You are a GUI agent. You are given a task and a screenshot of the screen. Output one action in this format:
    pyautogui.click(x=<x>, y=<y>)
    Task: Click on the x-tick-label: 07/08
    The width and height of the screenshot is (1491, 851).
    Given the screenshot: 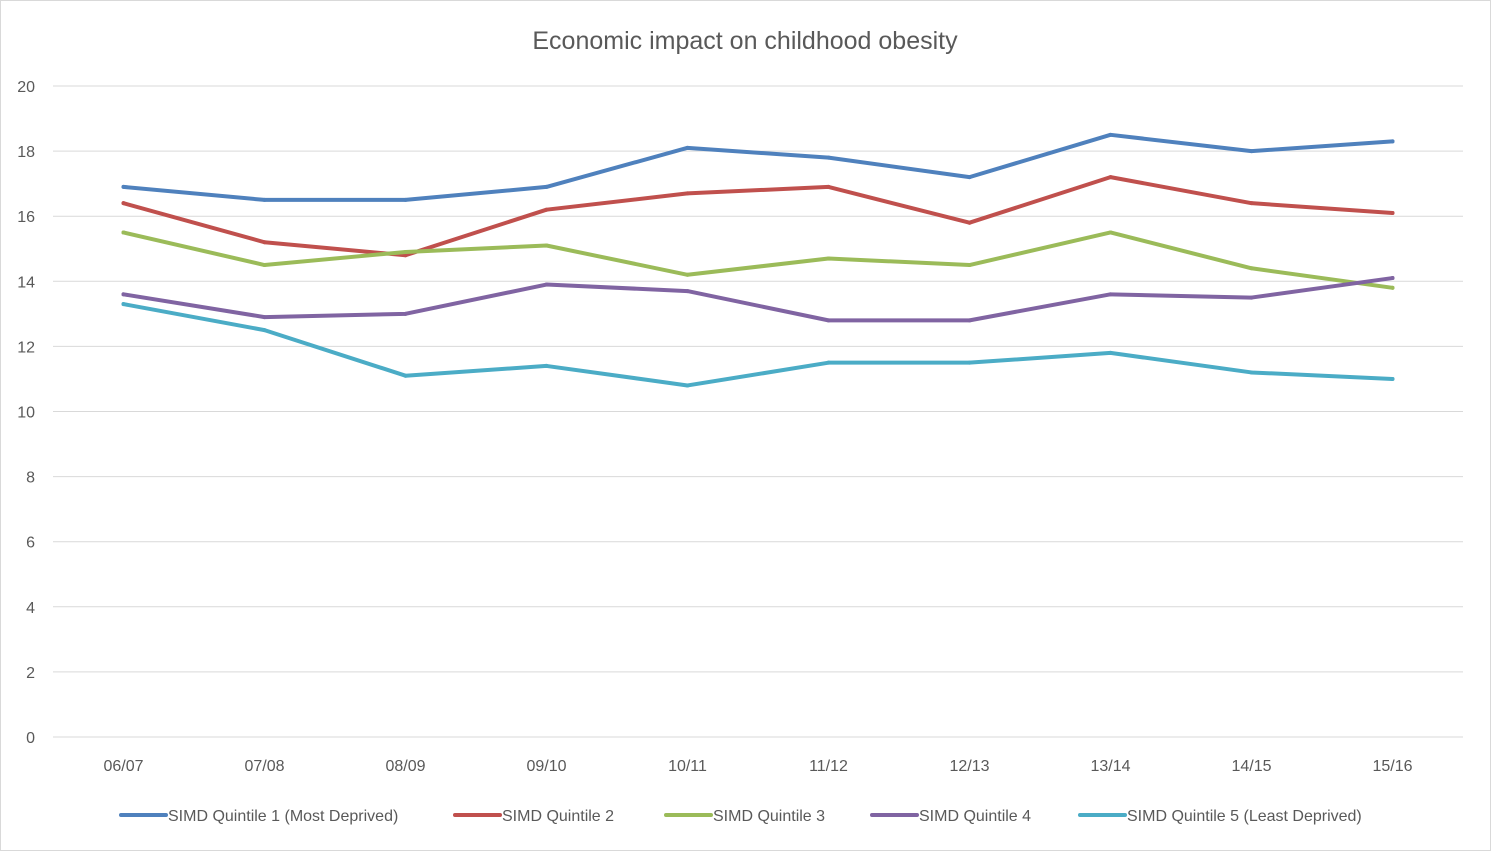 What is the action you would take?
    pyautogui.click(x=264, y=766)
    